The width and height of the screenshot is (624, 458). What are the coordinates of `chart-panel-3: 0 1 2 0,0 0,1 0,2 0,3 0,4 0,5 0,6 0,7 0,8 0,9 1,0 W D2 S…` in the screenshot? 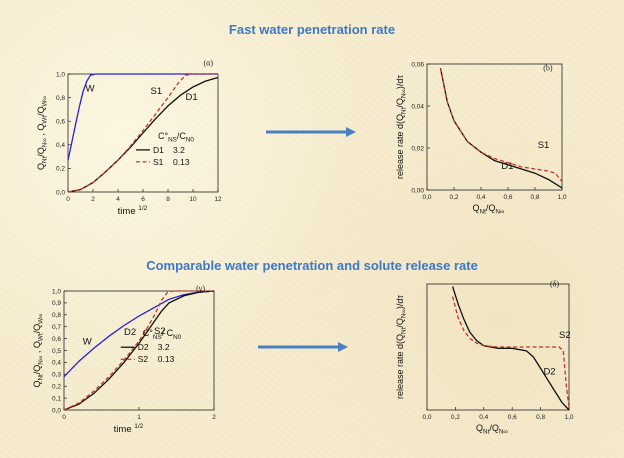 It's located at (124, 359).